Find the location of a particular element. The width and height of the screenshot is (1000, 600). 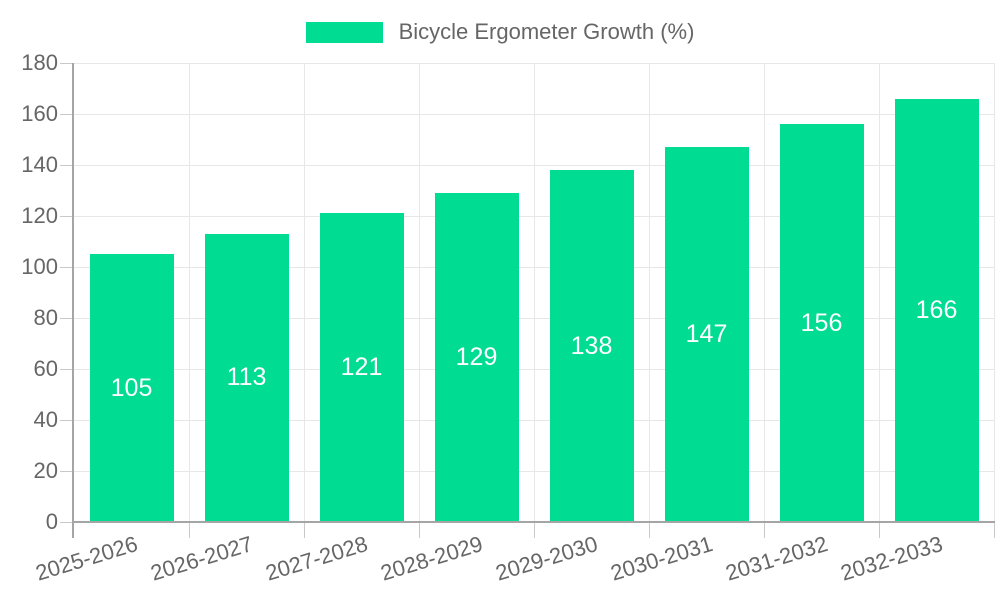

bar: 147 is located at coordinates (706, 334).